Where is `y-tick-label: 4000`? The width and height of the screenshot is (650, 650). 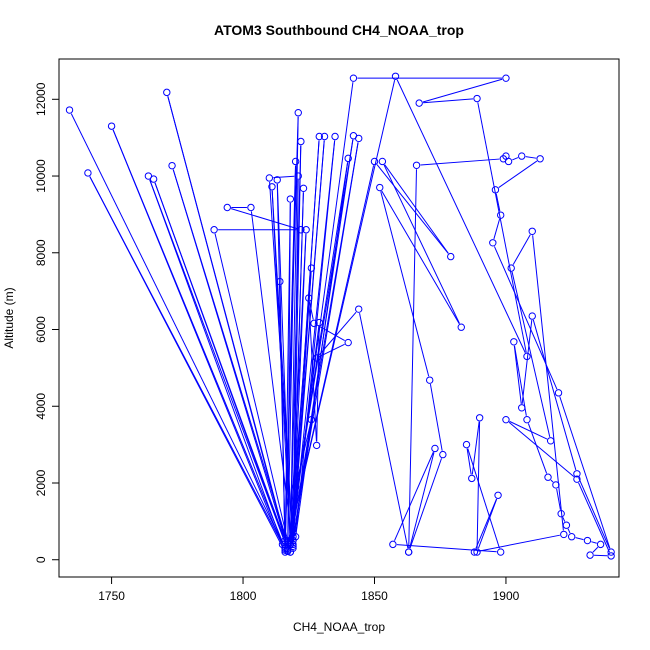
y-tick-label: 4000 is located at coordinates (41, 406).